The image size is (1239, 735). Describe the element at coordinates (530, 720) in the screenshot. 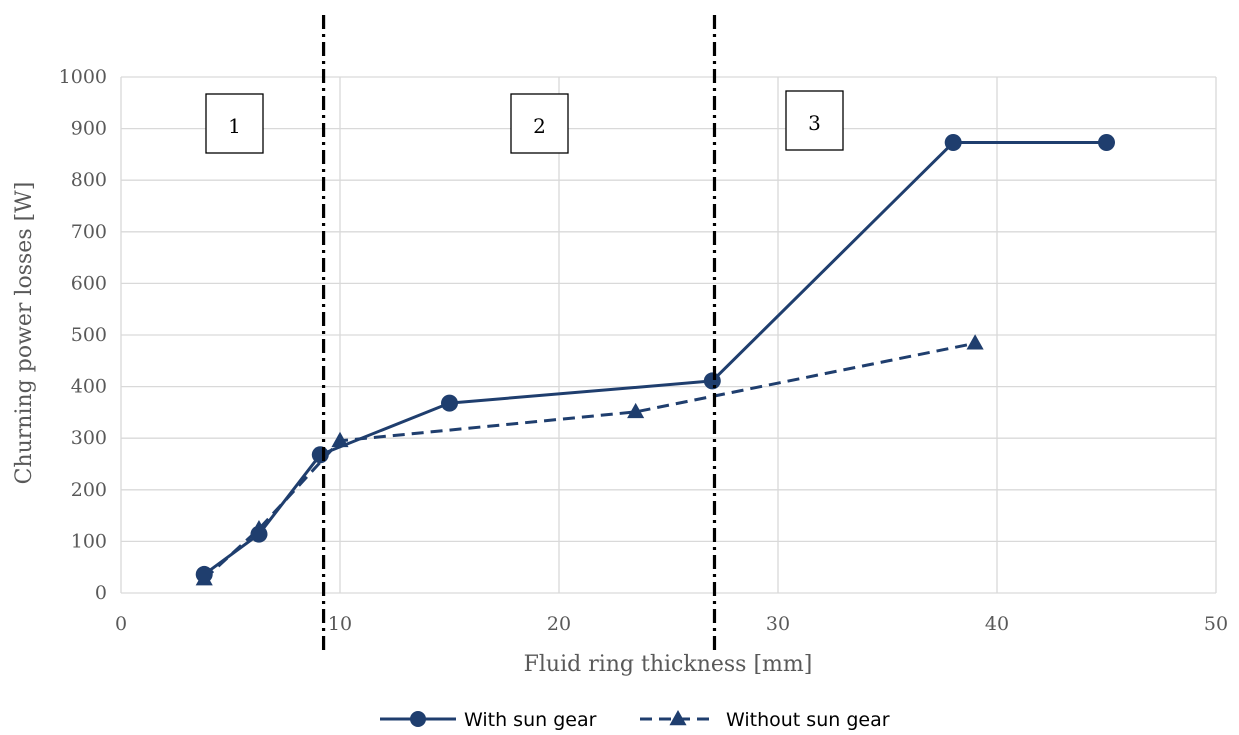

I see `legend-label: With sun gear` at that location.